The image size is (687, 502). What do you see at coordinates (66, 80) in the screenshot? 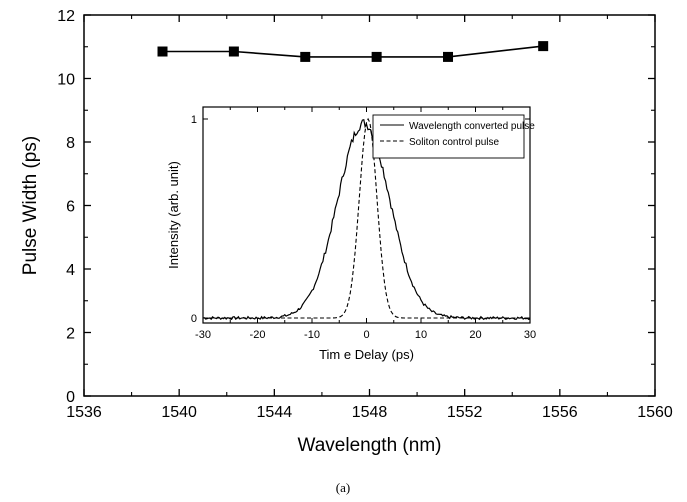
I see `y-tick-label: 10` at bounding box center [66, 80].